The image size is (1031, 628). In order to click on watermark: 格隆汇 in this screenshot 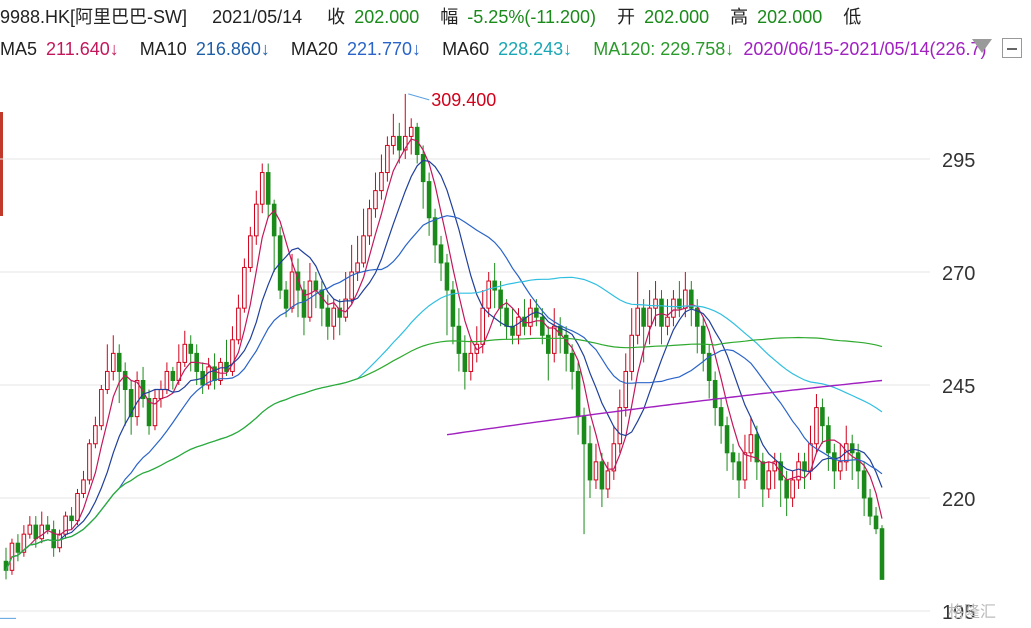, I will do `click(972, 612)`.